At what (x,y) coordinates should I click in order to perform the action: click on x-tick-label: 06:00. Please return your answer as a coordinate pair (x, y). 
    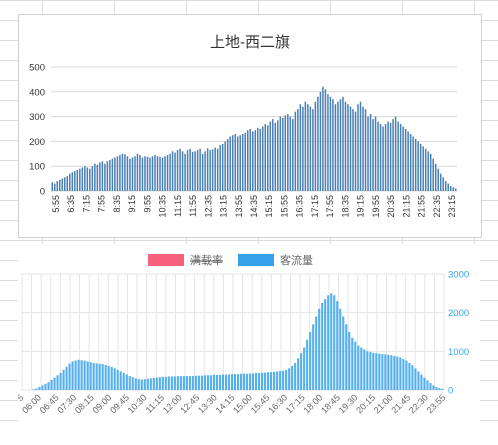
    Looking at the image, I should click on (31, 403).